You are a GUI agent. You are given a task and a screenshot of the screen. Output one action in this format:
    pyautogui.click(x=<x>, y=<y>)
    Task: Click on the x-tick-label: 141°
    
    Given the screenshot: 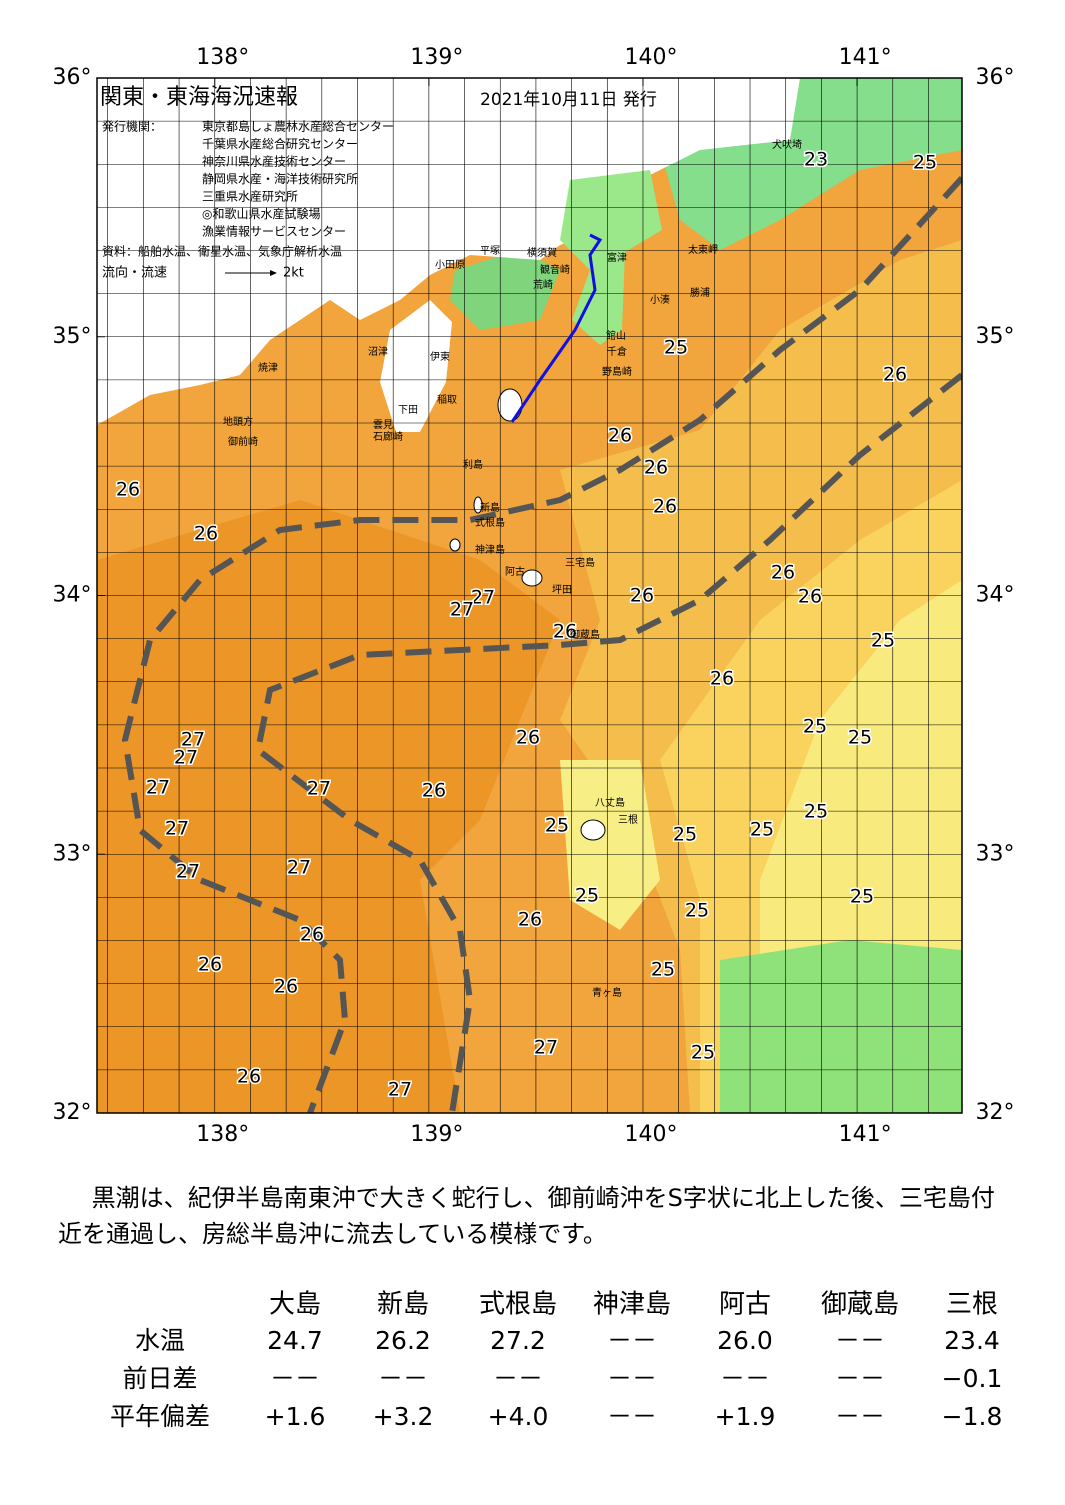 What is the action you would take?
    pyautogui.click(x=865, y=1134)
    